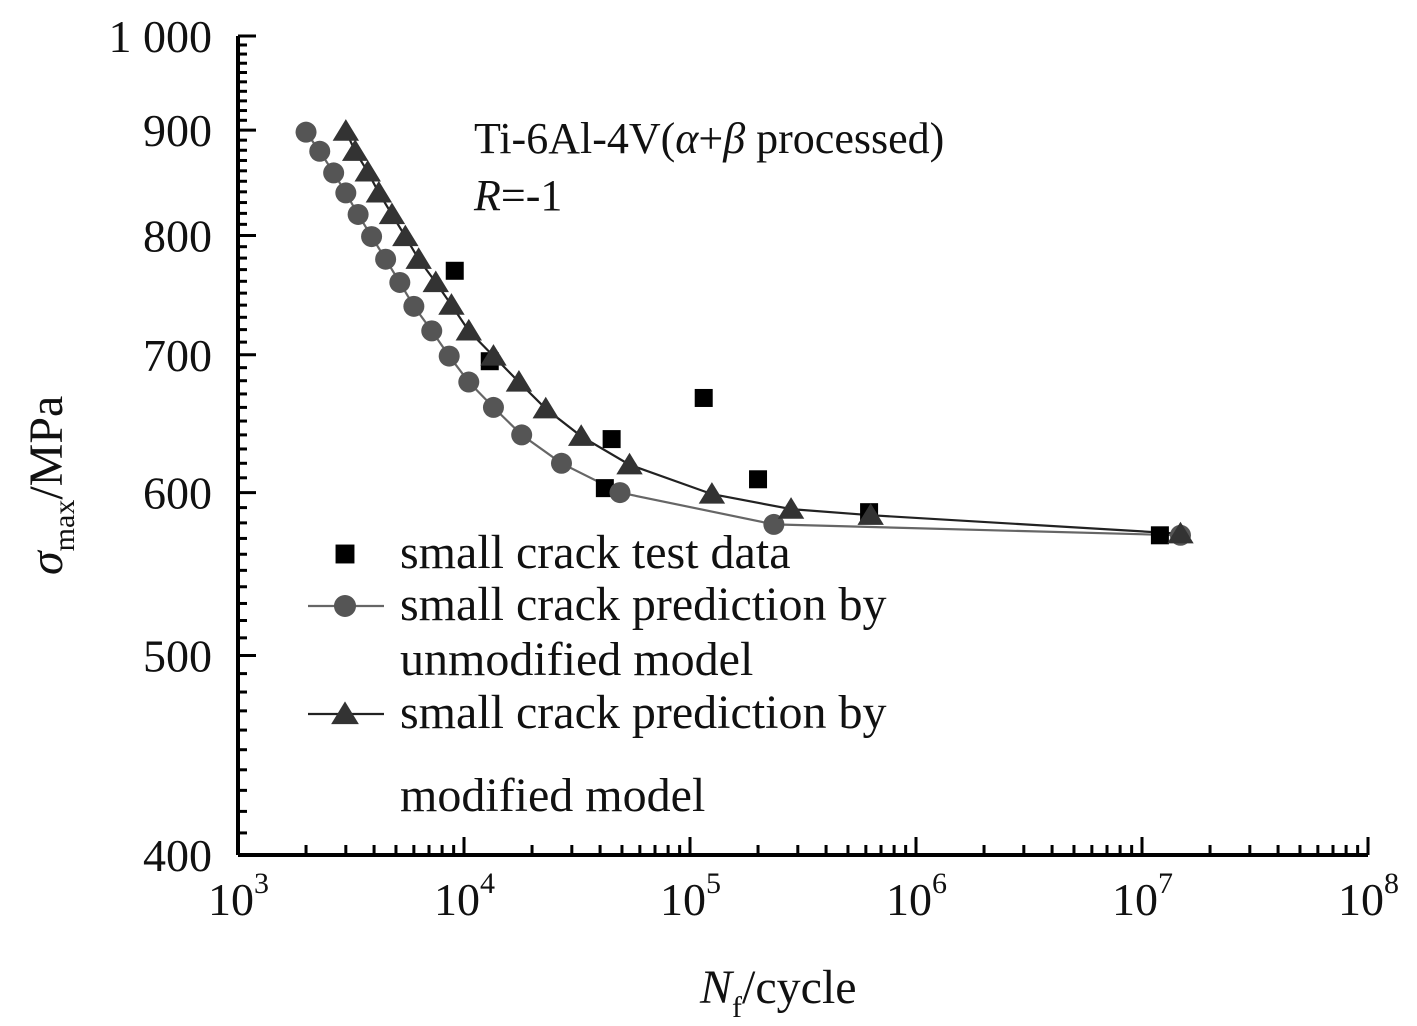  What do you see at coordinates (690, 896) in the screenshot?
I see `x-tick-label: 10⁵` at bounding box center [690, 896].